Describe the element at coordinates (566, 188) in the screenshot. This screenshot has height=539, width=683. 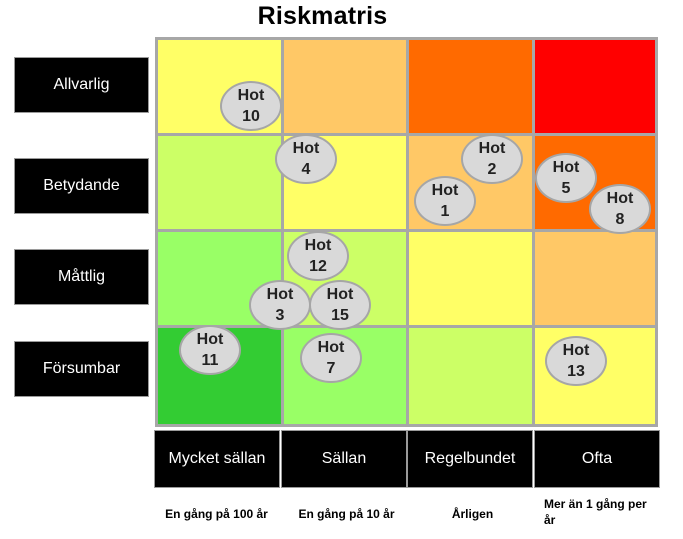
I see `threat-number: 5` at that location.